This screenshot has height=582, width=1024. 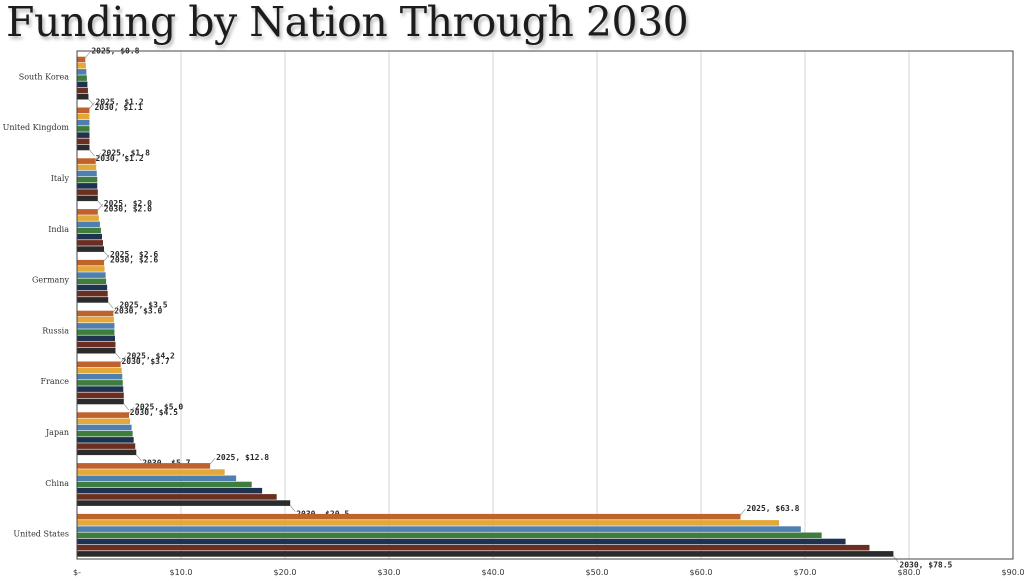 I want to click on data-label: 2030, $3.0, so click(x=138, y=310).